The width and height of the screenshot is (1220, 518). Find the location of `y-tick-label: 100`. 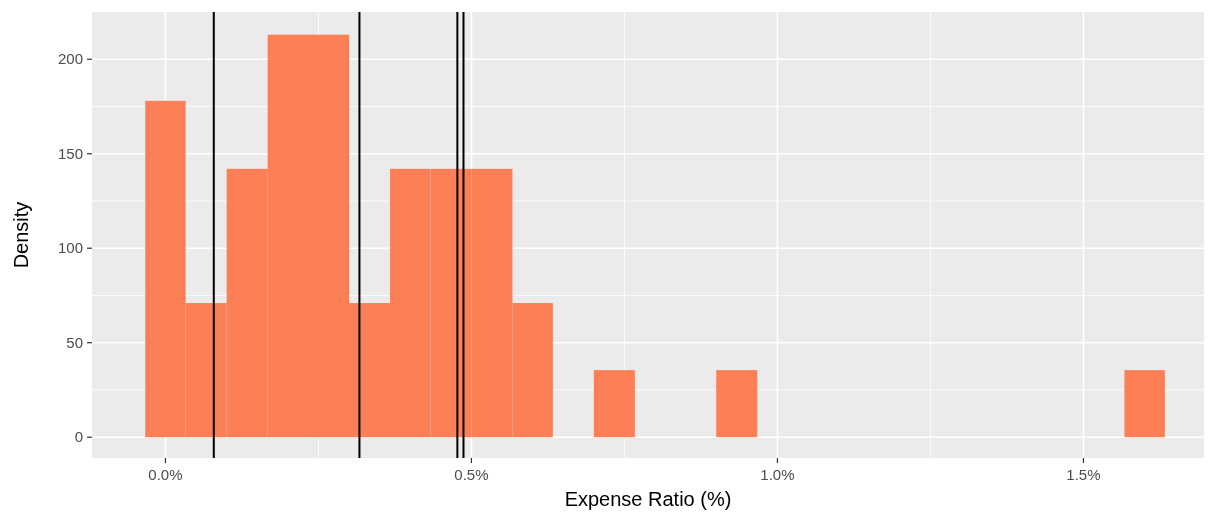

y-tick-label: 100 is located at coordinates (70, 248).